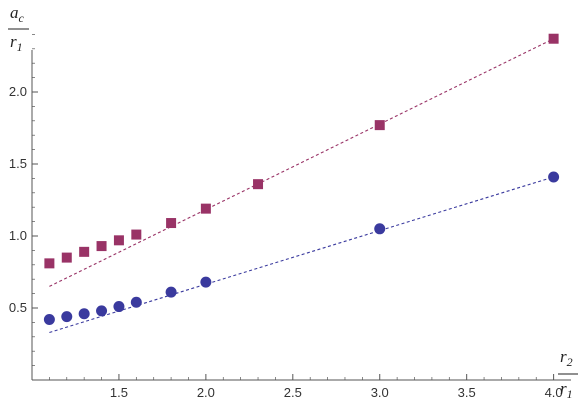  I want to click on x-tick-label: 2.5, so click(293, 392).